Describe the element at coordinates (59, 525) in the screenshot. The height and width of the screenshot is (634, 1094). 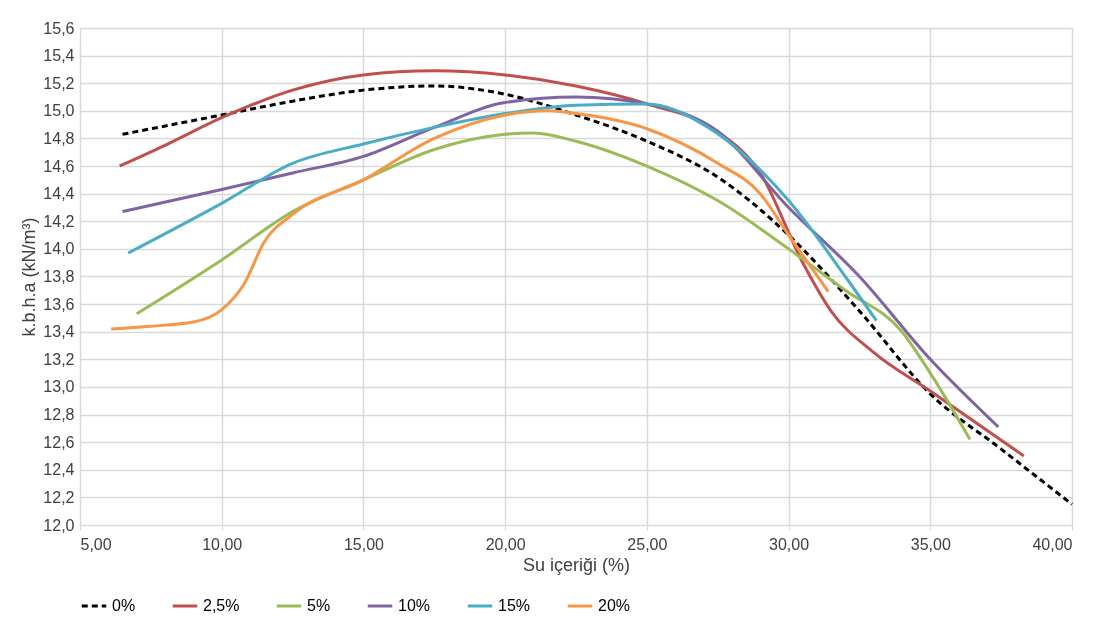
I see `y-tick-label: 12,0` at that location.